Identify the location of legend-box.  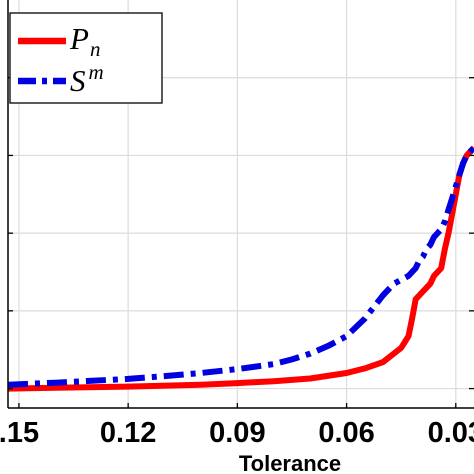
(86, 58).